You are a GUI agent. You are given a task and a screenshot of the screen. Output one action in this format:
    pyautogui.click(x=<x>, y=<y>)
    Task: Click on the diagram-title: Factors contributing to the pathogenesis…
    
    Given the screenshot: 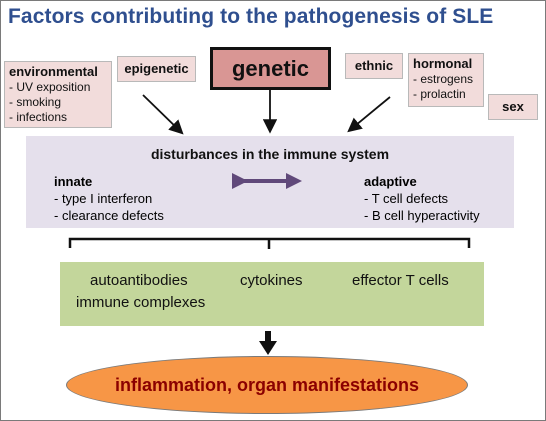 What is the action you would take?
    pyautogui.click(x=251, y=16)
    